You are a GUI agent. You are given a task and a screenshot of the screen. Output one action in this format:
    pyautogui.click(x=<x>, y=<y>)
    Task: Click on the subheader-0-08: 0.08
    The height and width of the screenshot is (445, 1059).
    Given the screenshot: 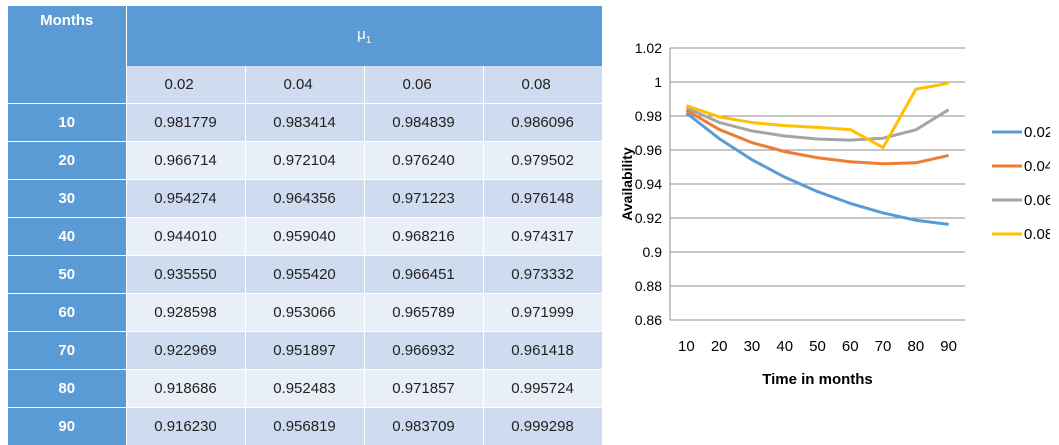 What is the action you would take?
    pyautogui.click(x=542, y=85)
    